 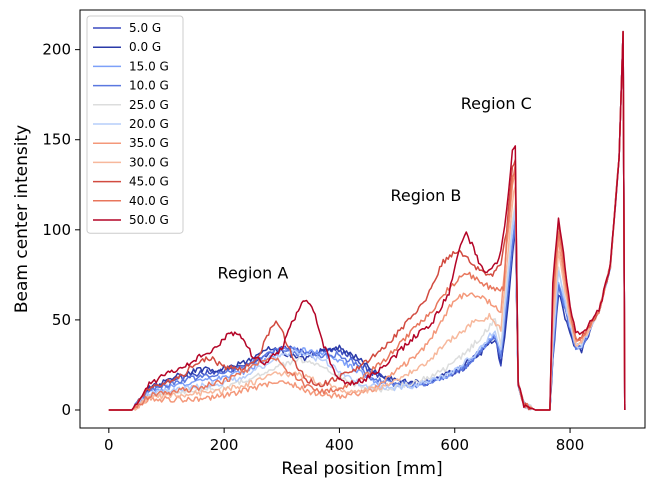 I want to click on x-tick-label: 800, so click(x=570, y=445).